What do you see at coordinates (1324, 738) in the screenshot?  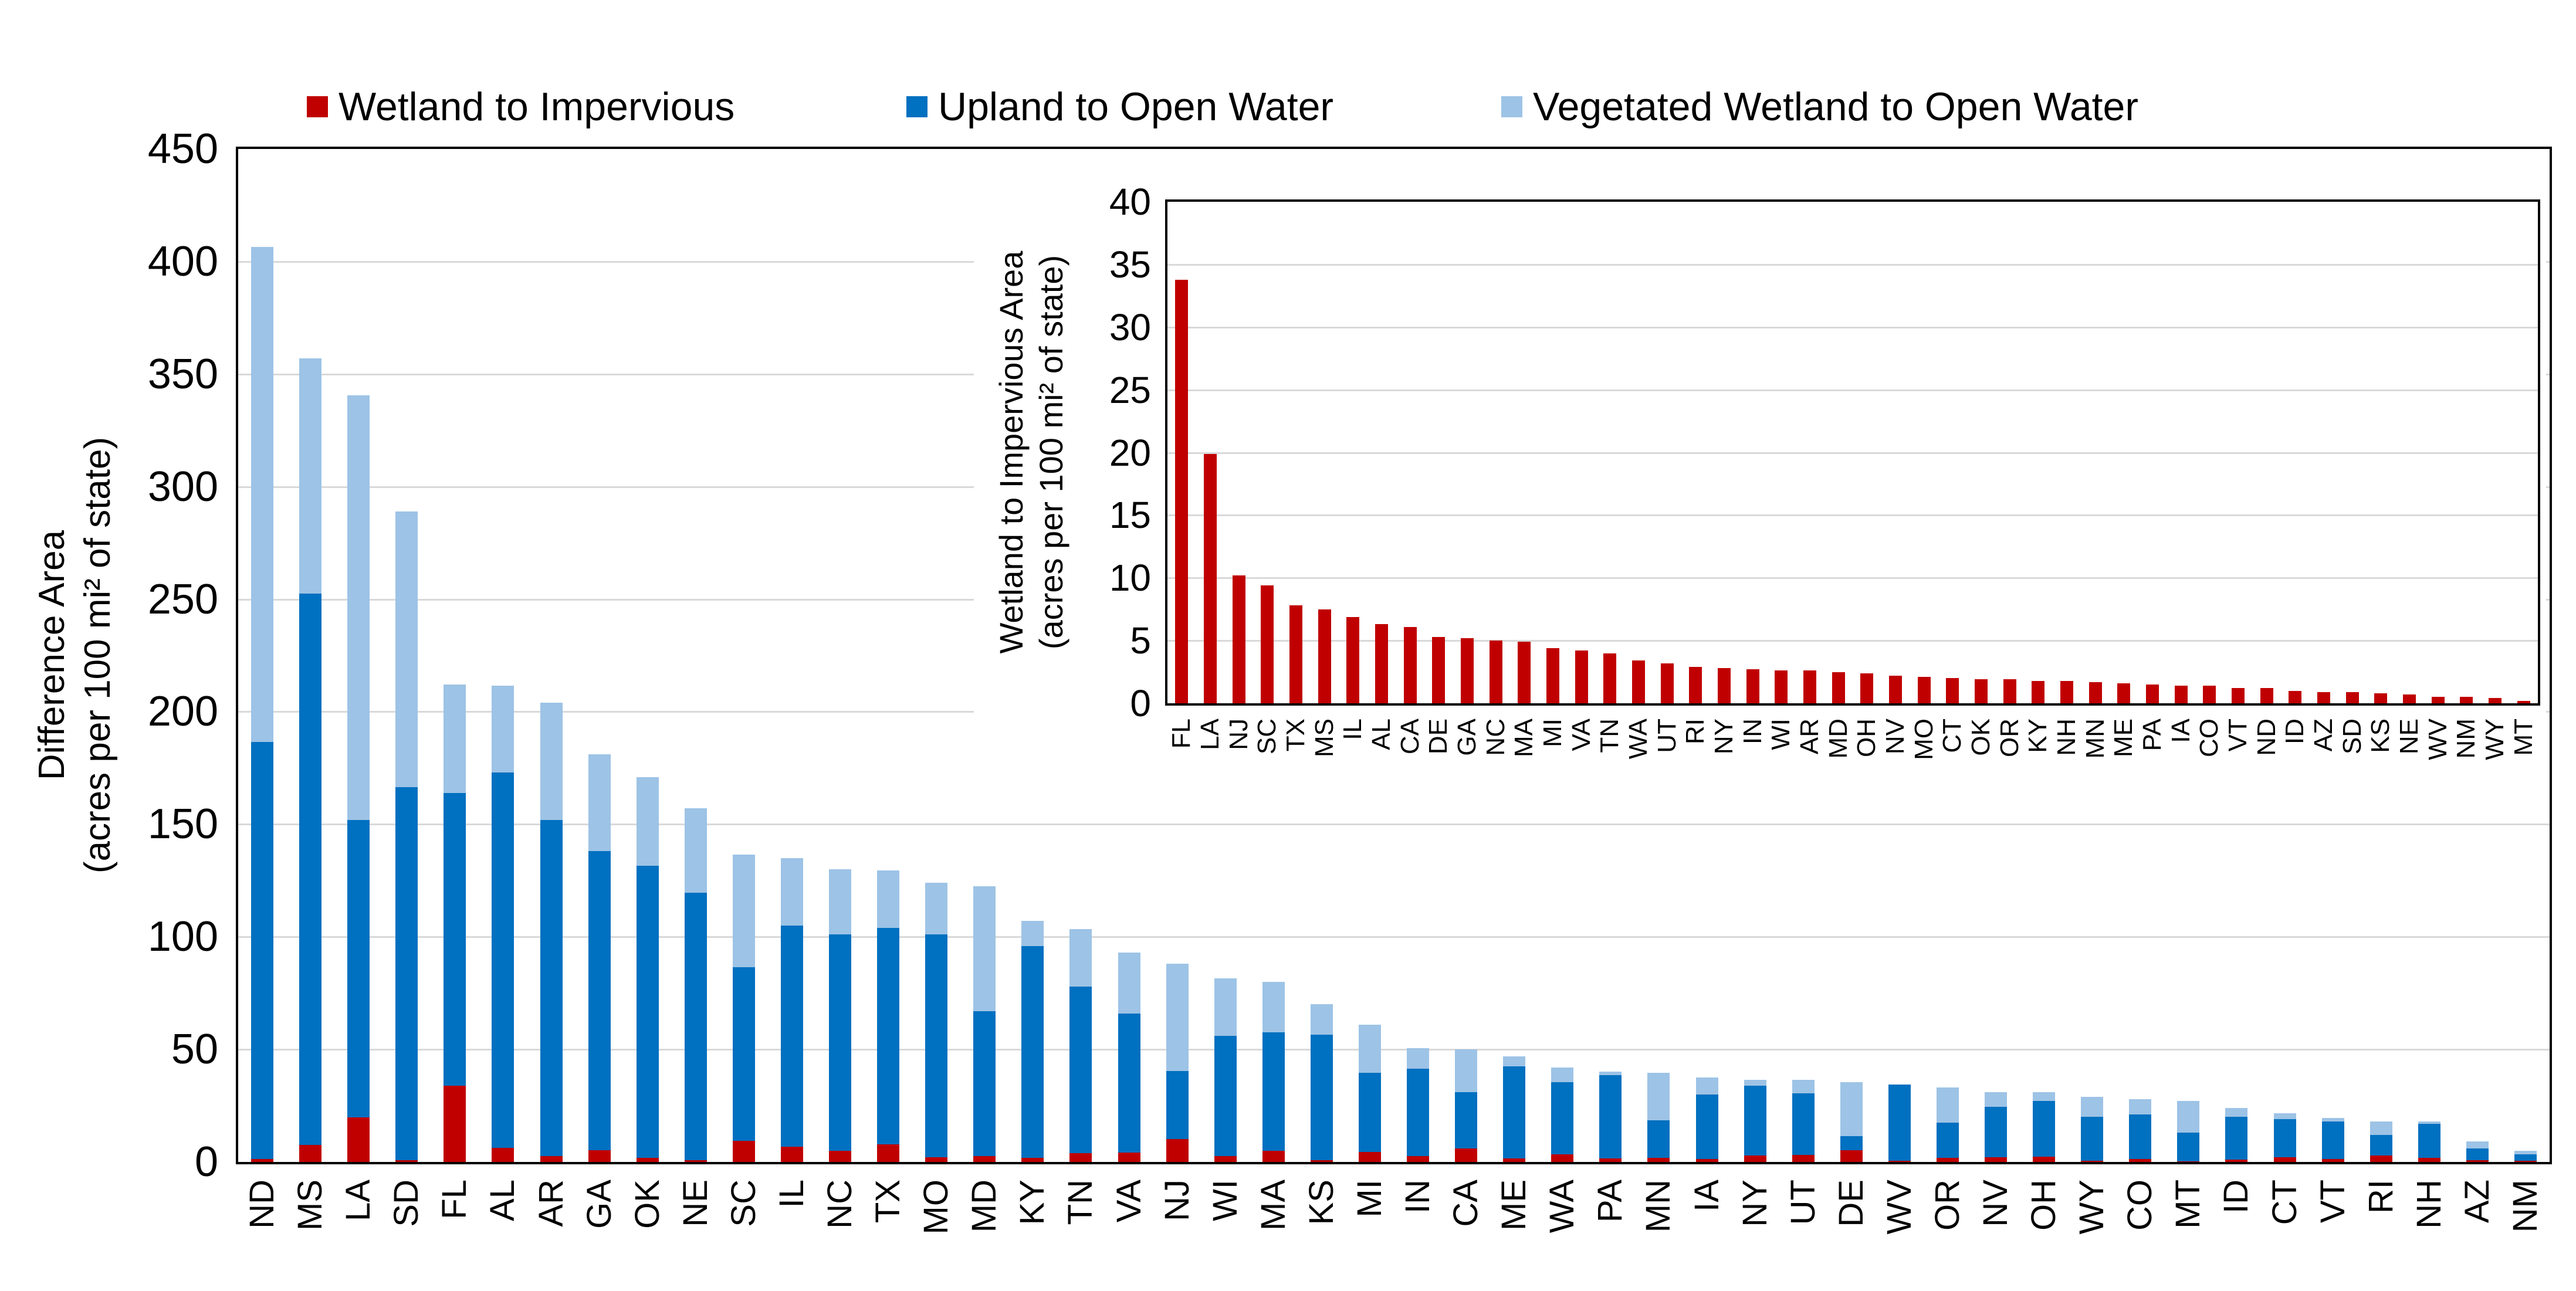 I see `x-category-label: MS` at bounding box center [1324, 738].